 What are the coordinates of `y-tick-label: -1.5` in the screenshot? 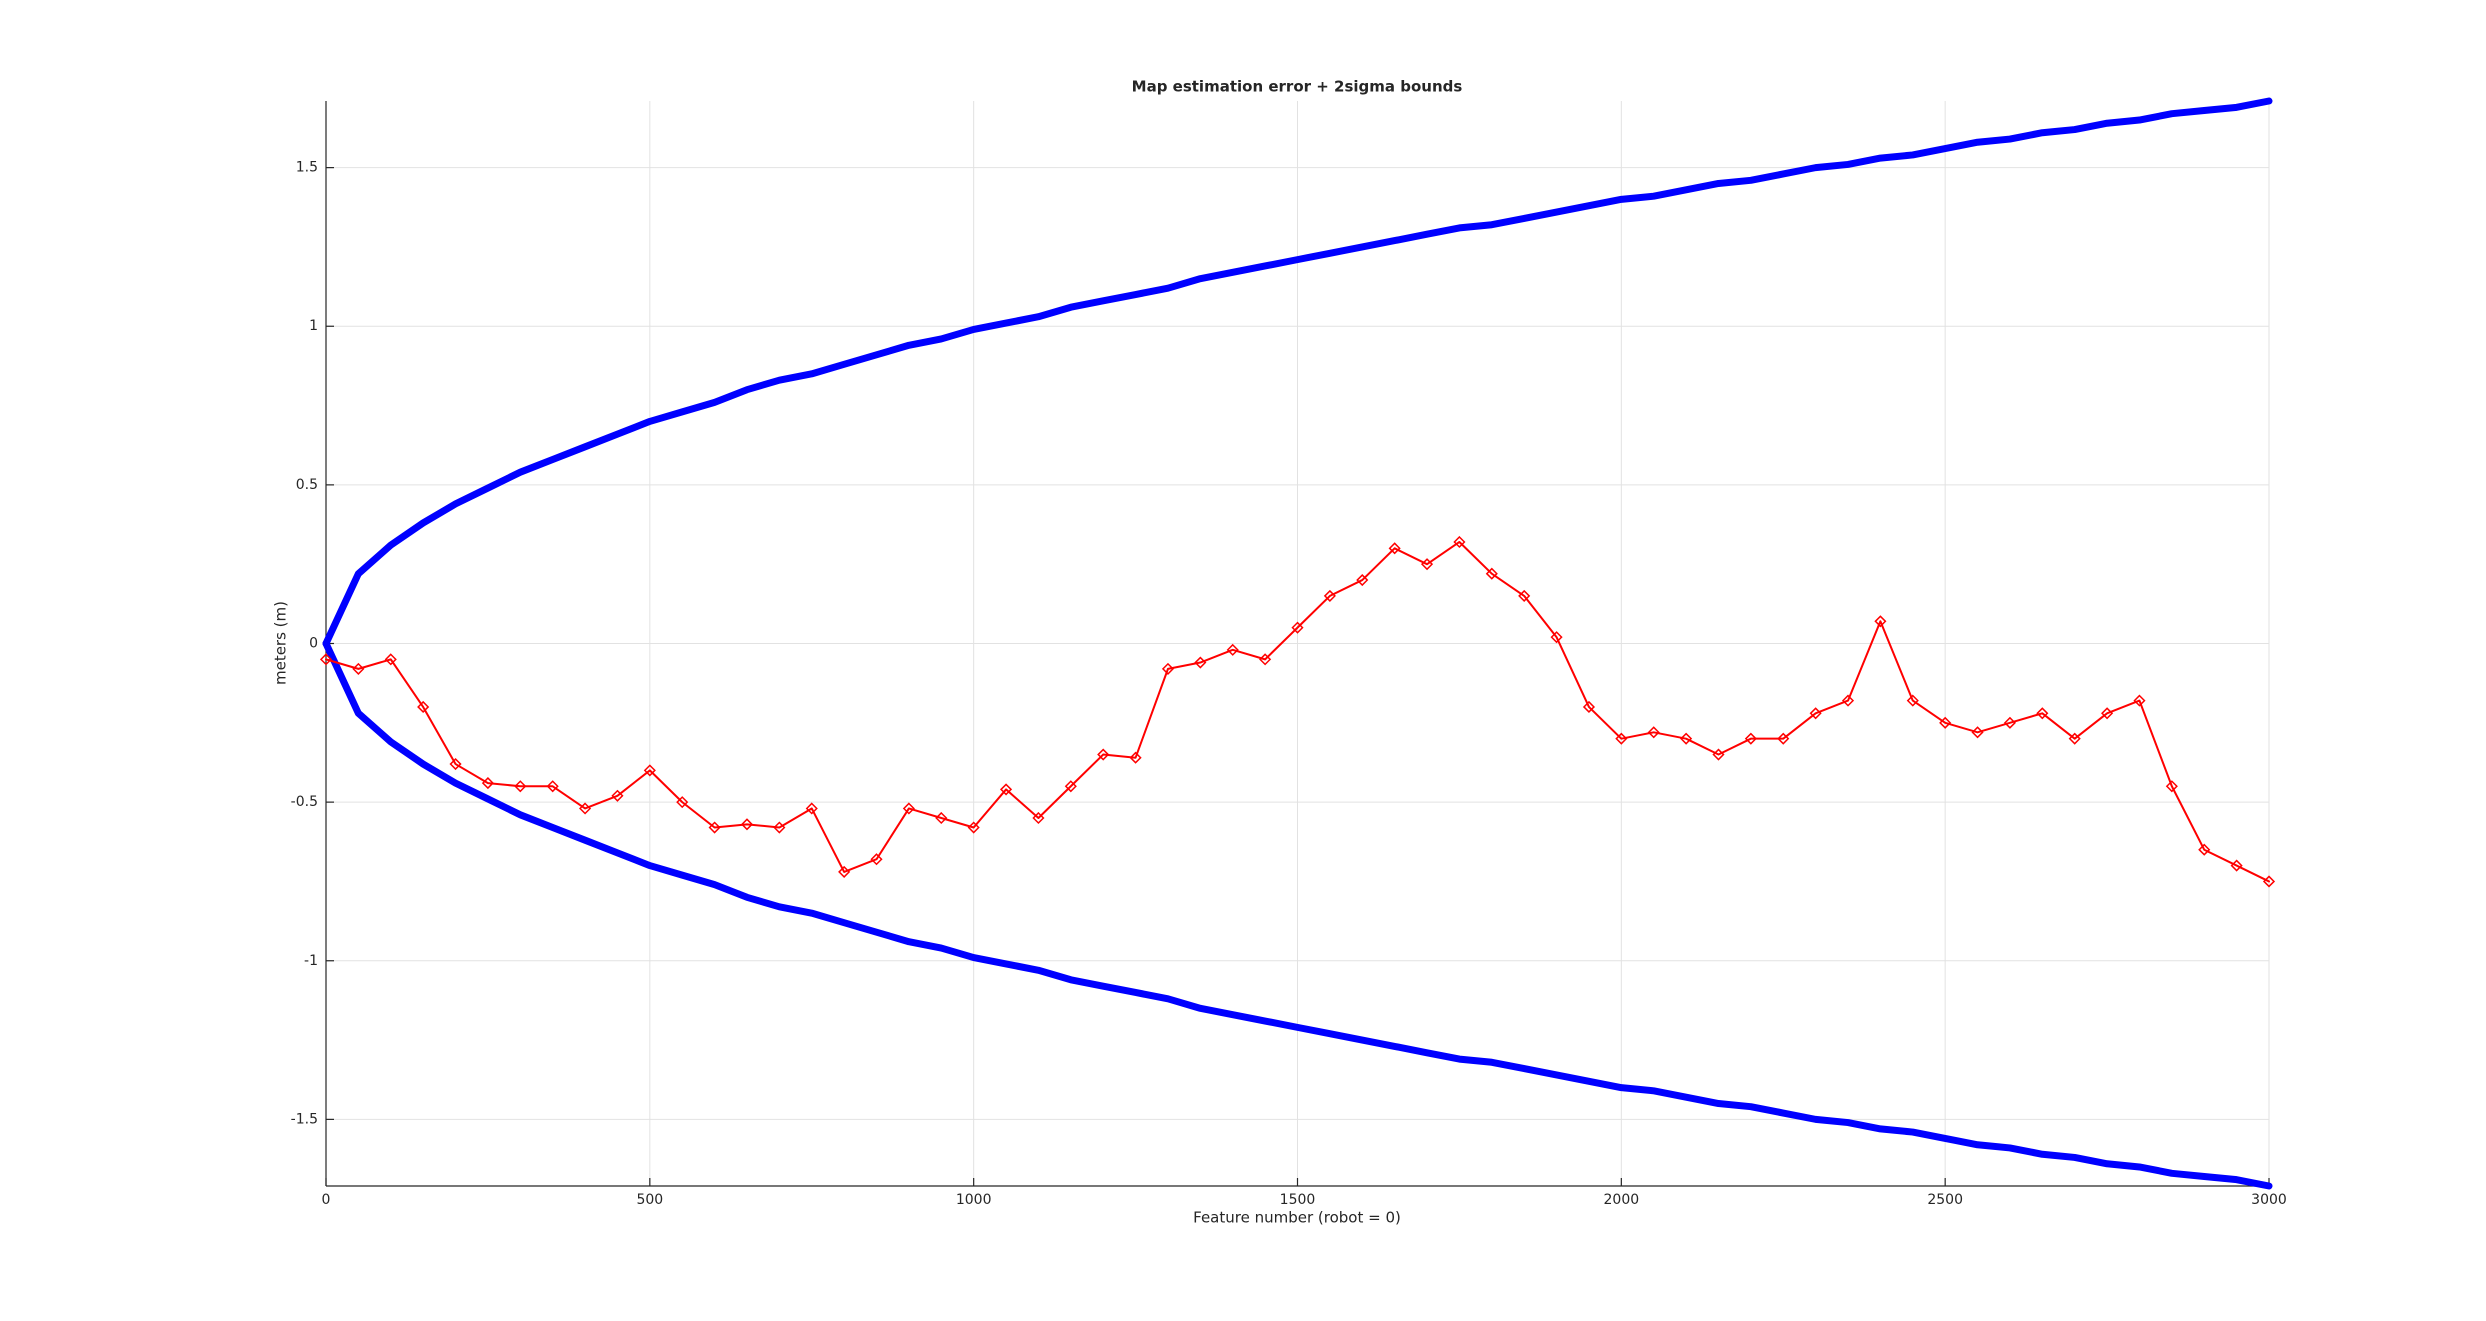 It's located at (304, 1119).